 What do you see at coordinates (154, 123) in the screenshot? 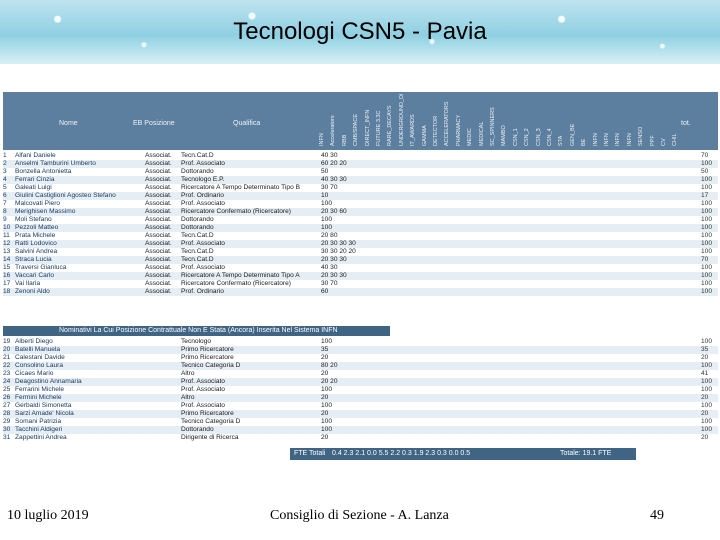
I see `header-posizione: EB Posizione` at bounding box center [154, 123].